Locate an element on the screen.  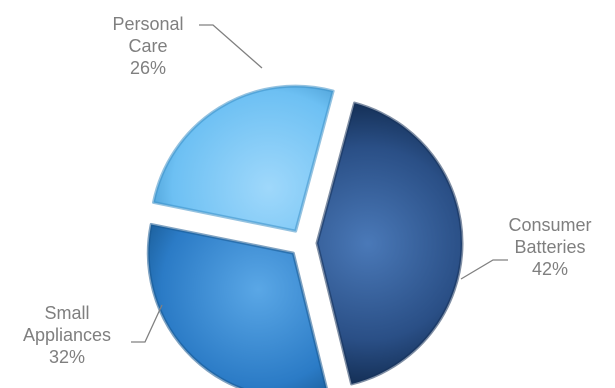
slice-percent-label: 42% is located at coordinates (550, 269).